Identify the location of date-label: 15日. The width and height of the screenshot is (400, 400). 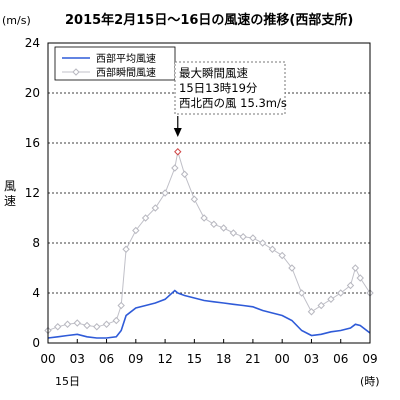
(67, 381).